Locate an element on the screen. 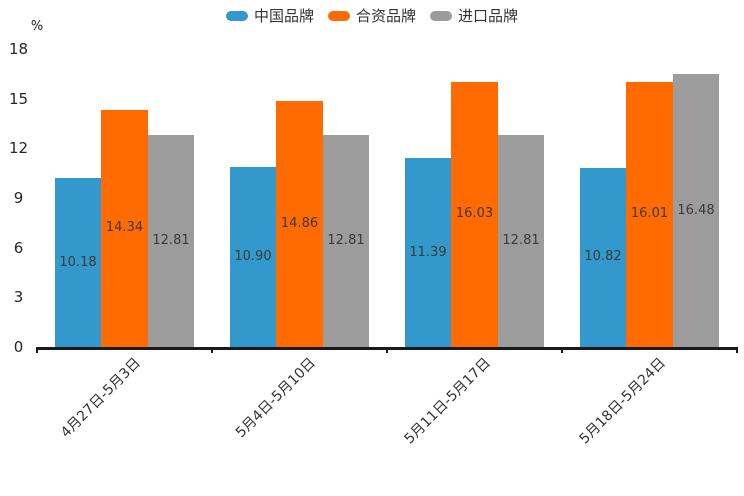  y-tick-label: 15 is located at coordinates (18, 98).